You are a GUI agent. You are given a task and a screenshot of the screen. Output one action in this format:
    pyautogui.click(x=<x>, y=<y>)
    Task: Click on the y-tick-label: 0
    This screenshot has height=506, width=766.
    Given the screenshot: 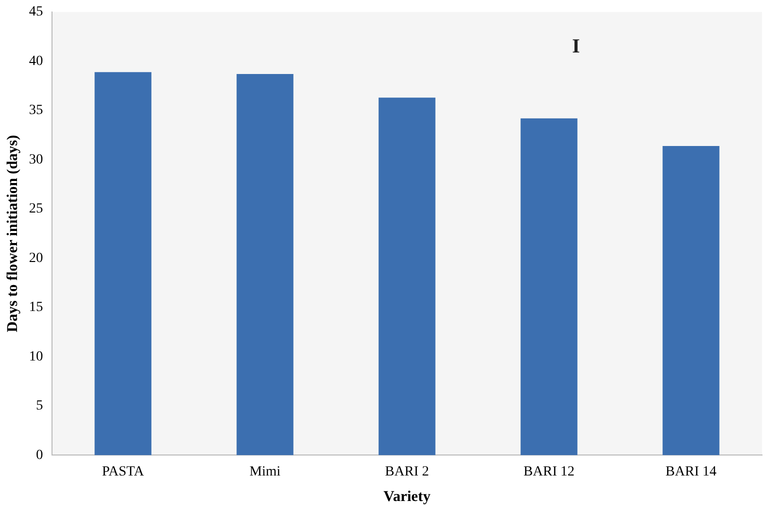 What is the action you would take?
    pyautogui.click(x=39, y=455)
    